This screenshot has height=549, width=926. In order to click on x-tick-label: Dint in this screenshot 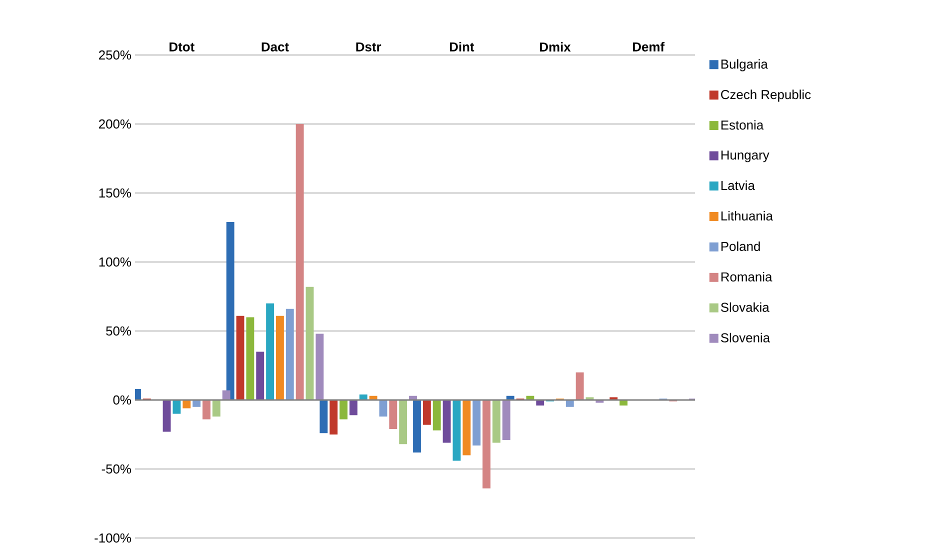, I will do `click(462, 47)`.